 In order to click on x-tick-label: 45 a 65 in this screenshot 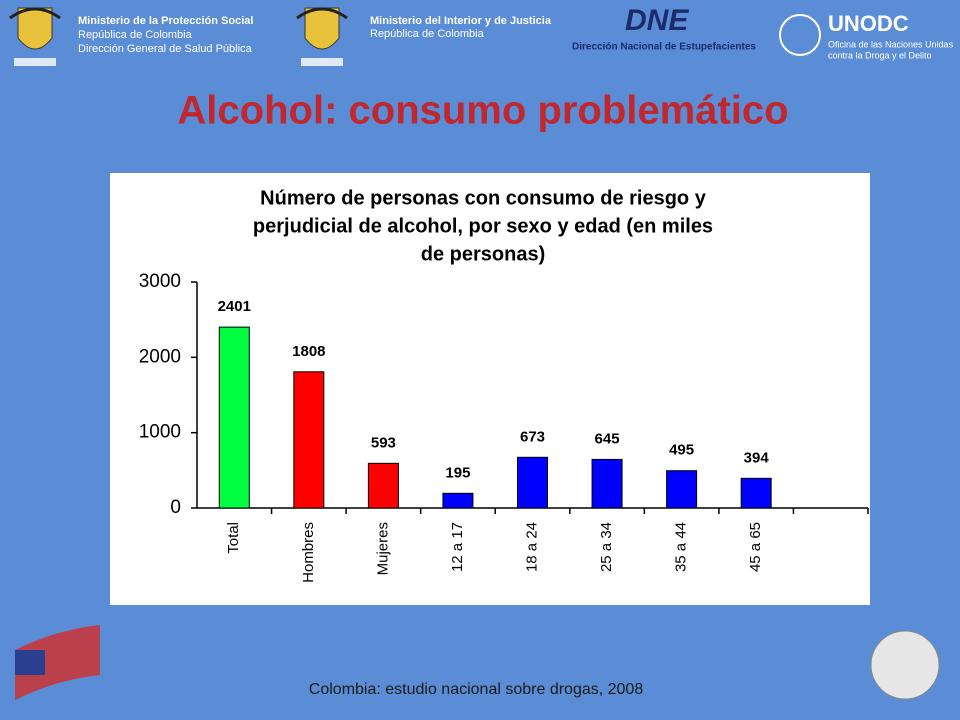, I will do `click(755, 547)`.